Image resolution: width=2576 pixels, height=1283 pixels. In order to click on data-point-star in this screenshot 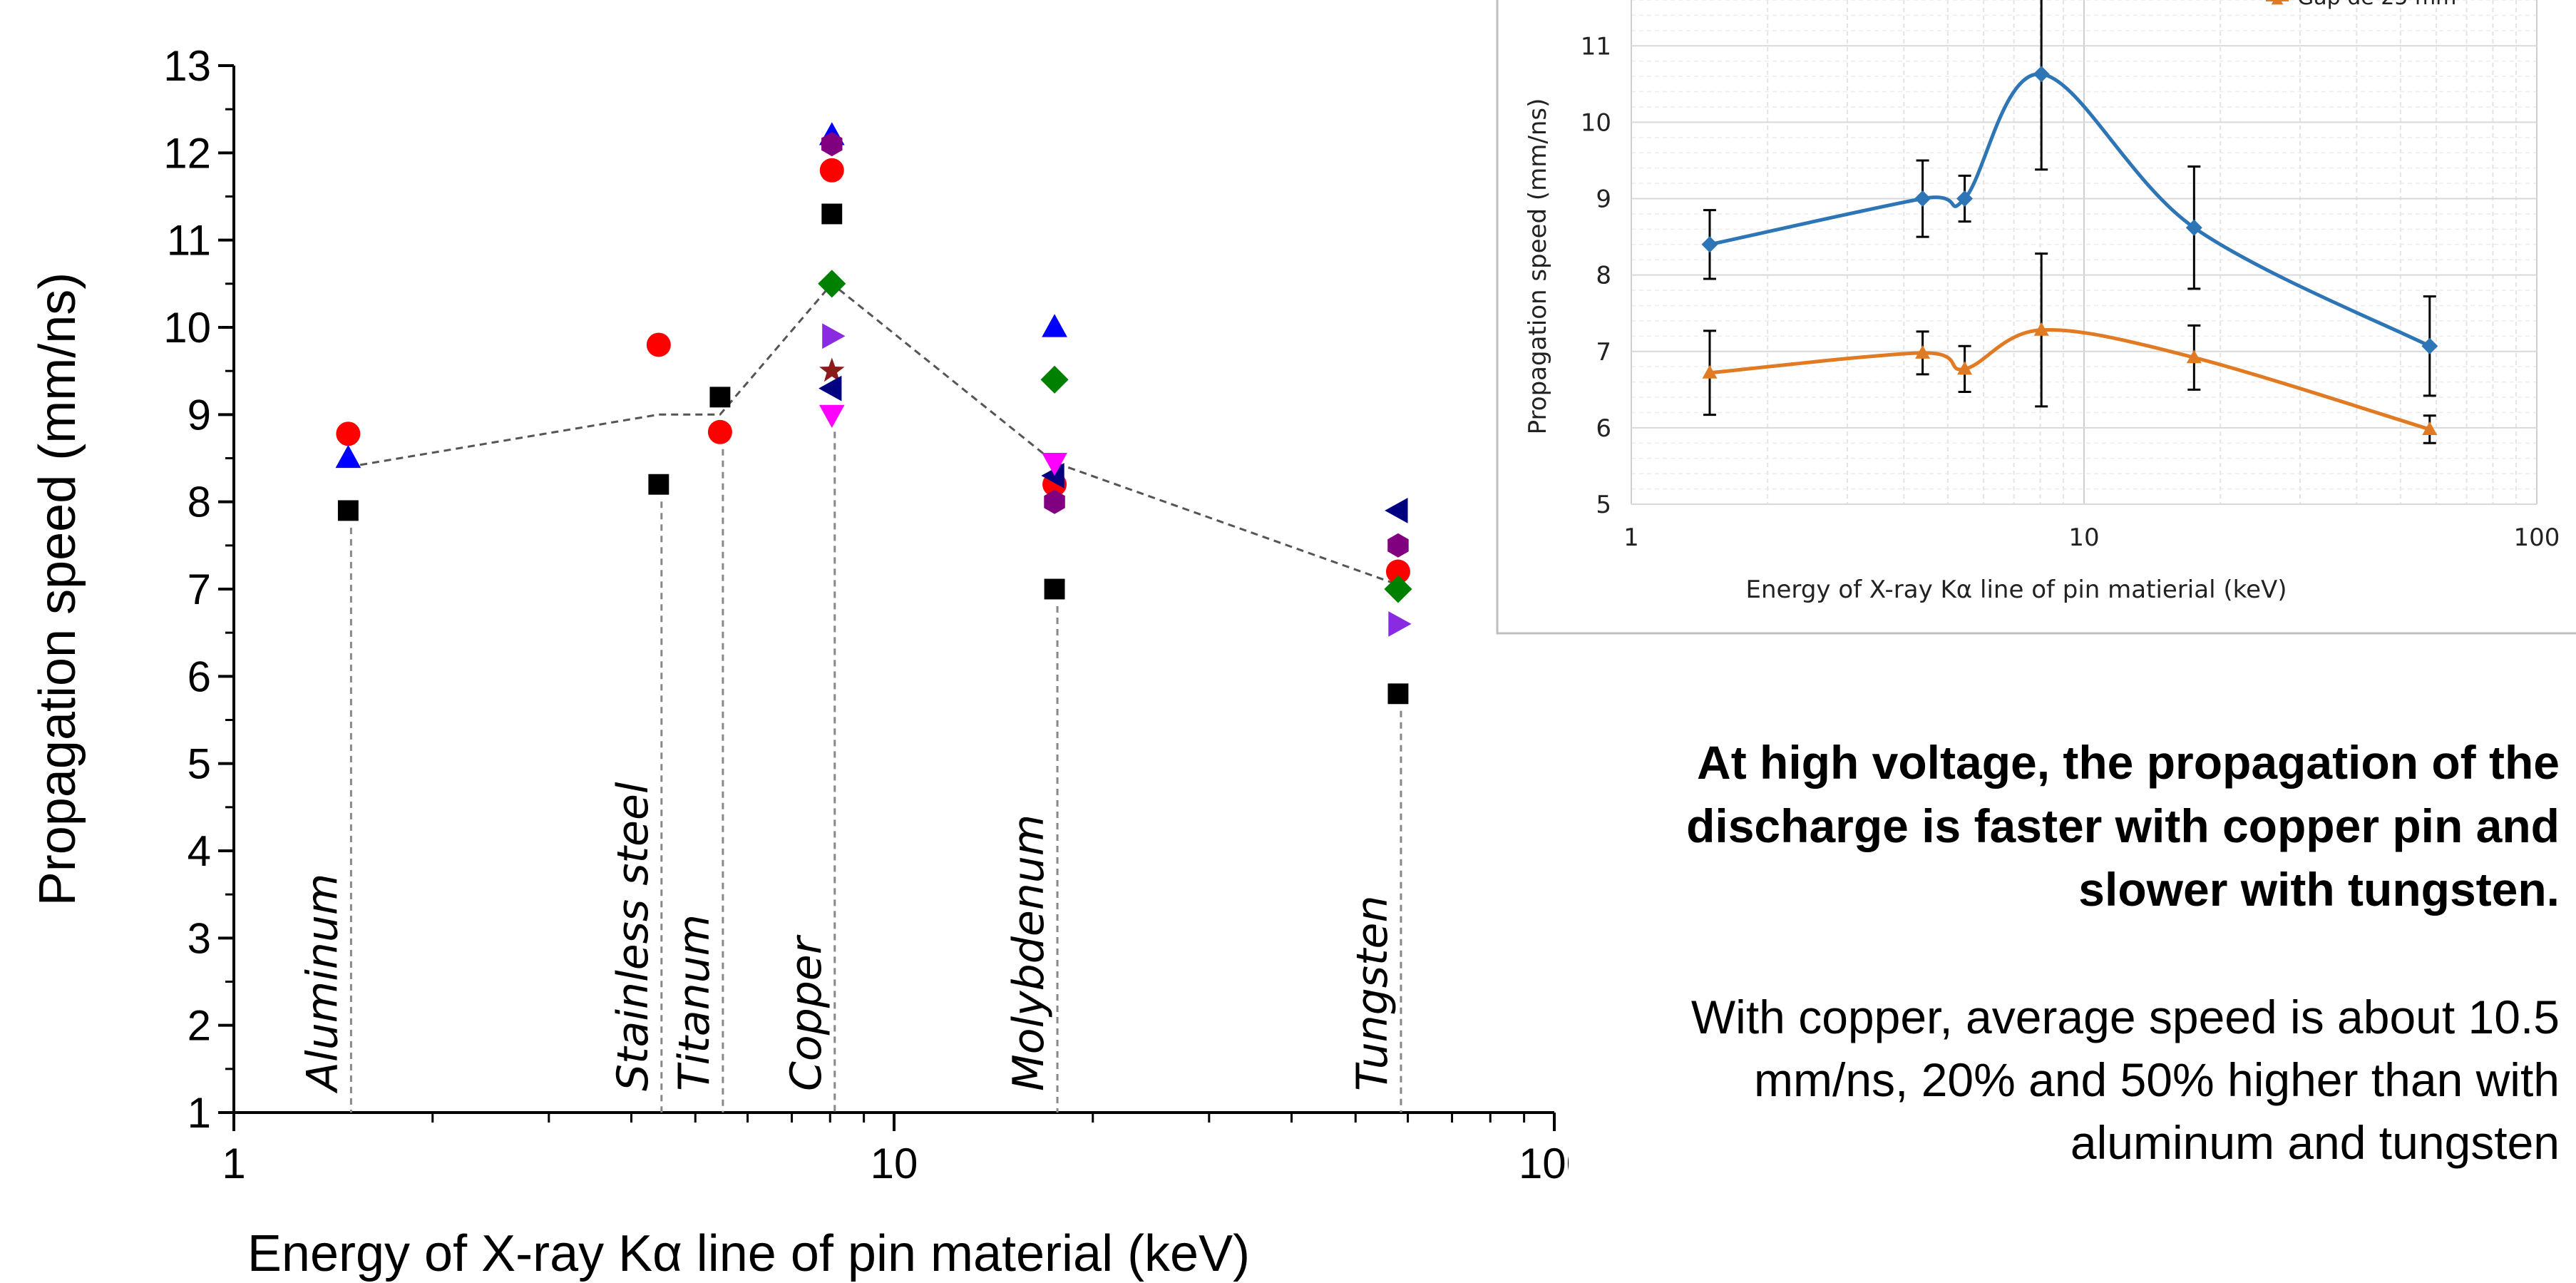, I will do `click(832, 369)`.